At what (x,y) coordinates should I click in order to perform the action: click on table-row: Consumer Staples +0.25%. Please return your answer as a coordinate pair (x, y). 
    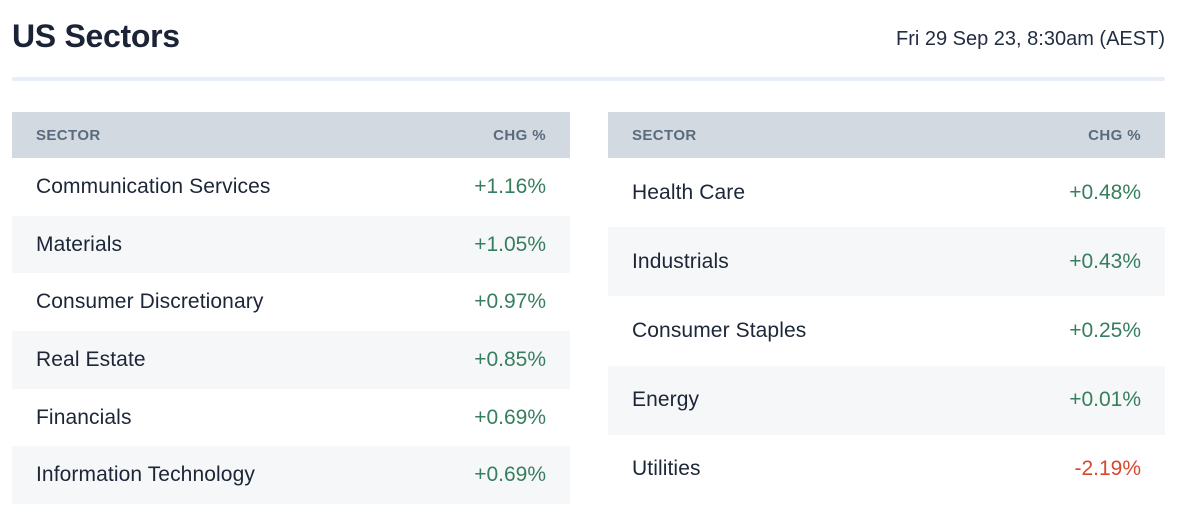
    Looking at the image, I should click on (886, 331).